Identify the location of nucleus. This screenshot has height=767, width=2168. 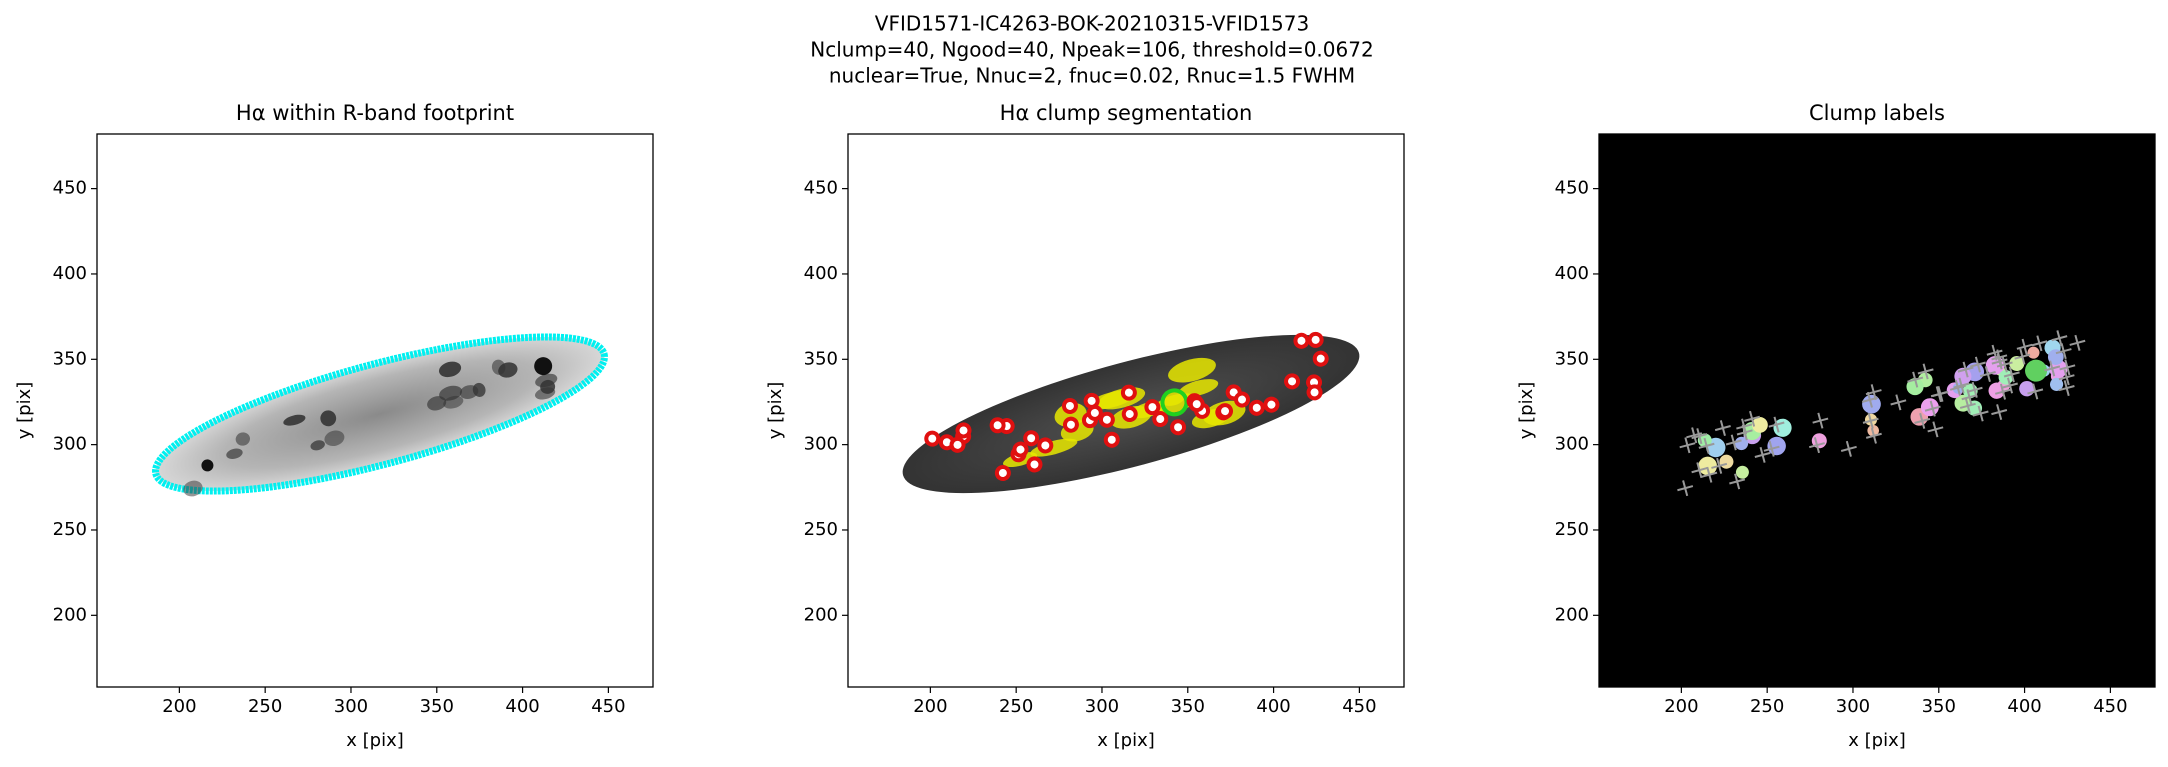
(2036, 370).